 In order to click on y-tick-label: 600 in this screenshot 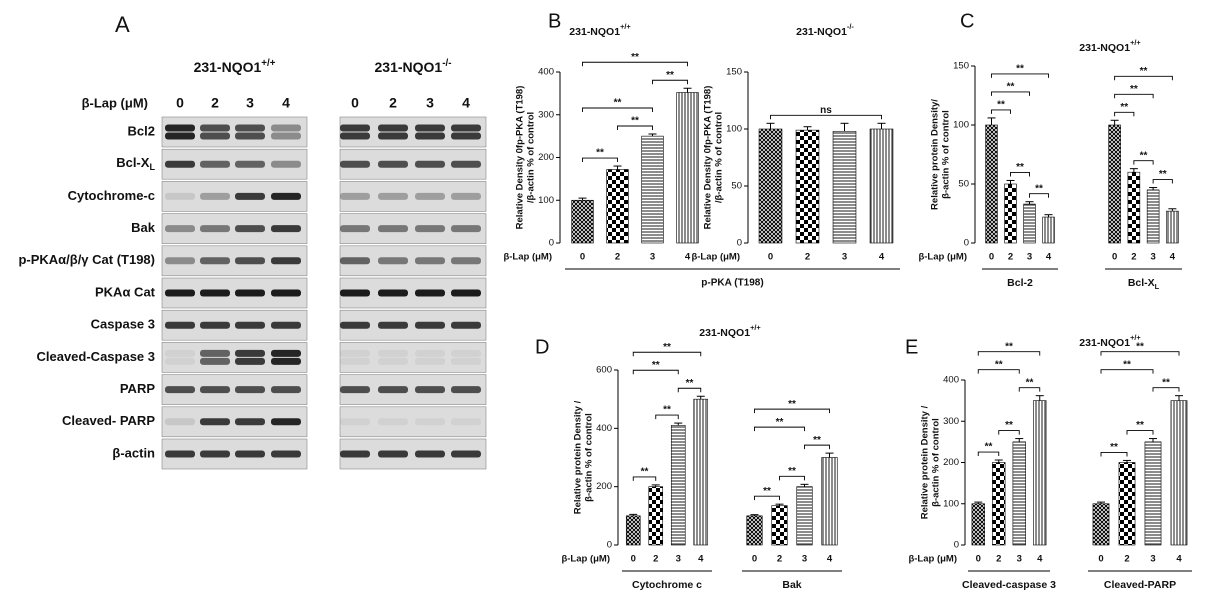, I will do `click(604, 370)`.